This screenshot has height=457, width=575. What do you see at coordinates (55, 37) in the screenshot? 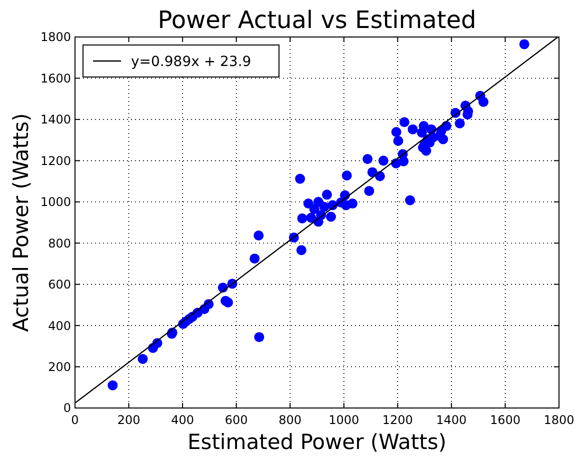
I see `y-tick-label: 1800` at bounding box center [55, 37].